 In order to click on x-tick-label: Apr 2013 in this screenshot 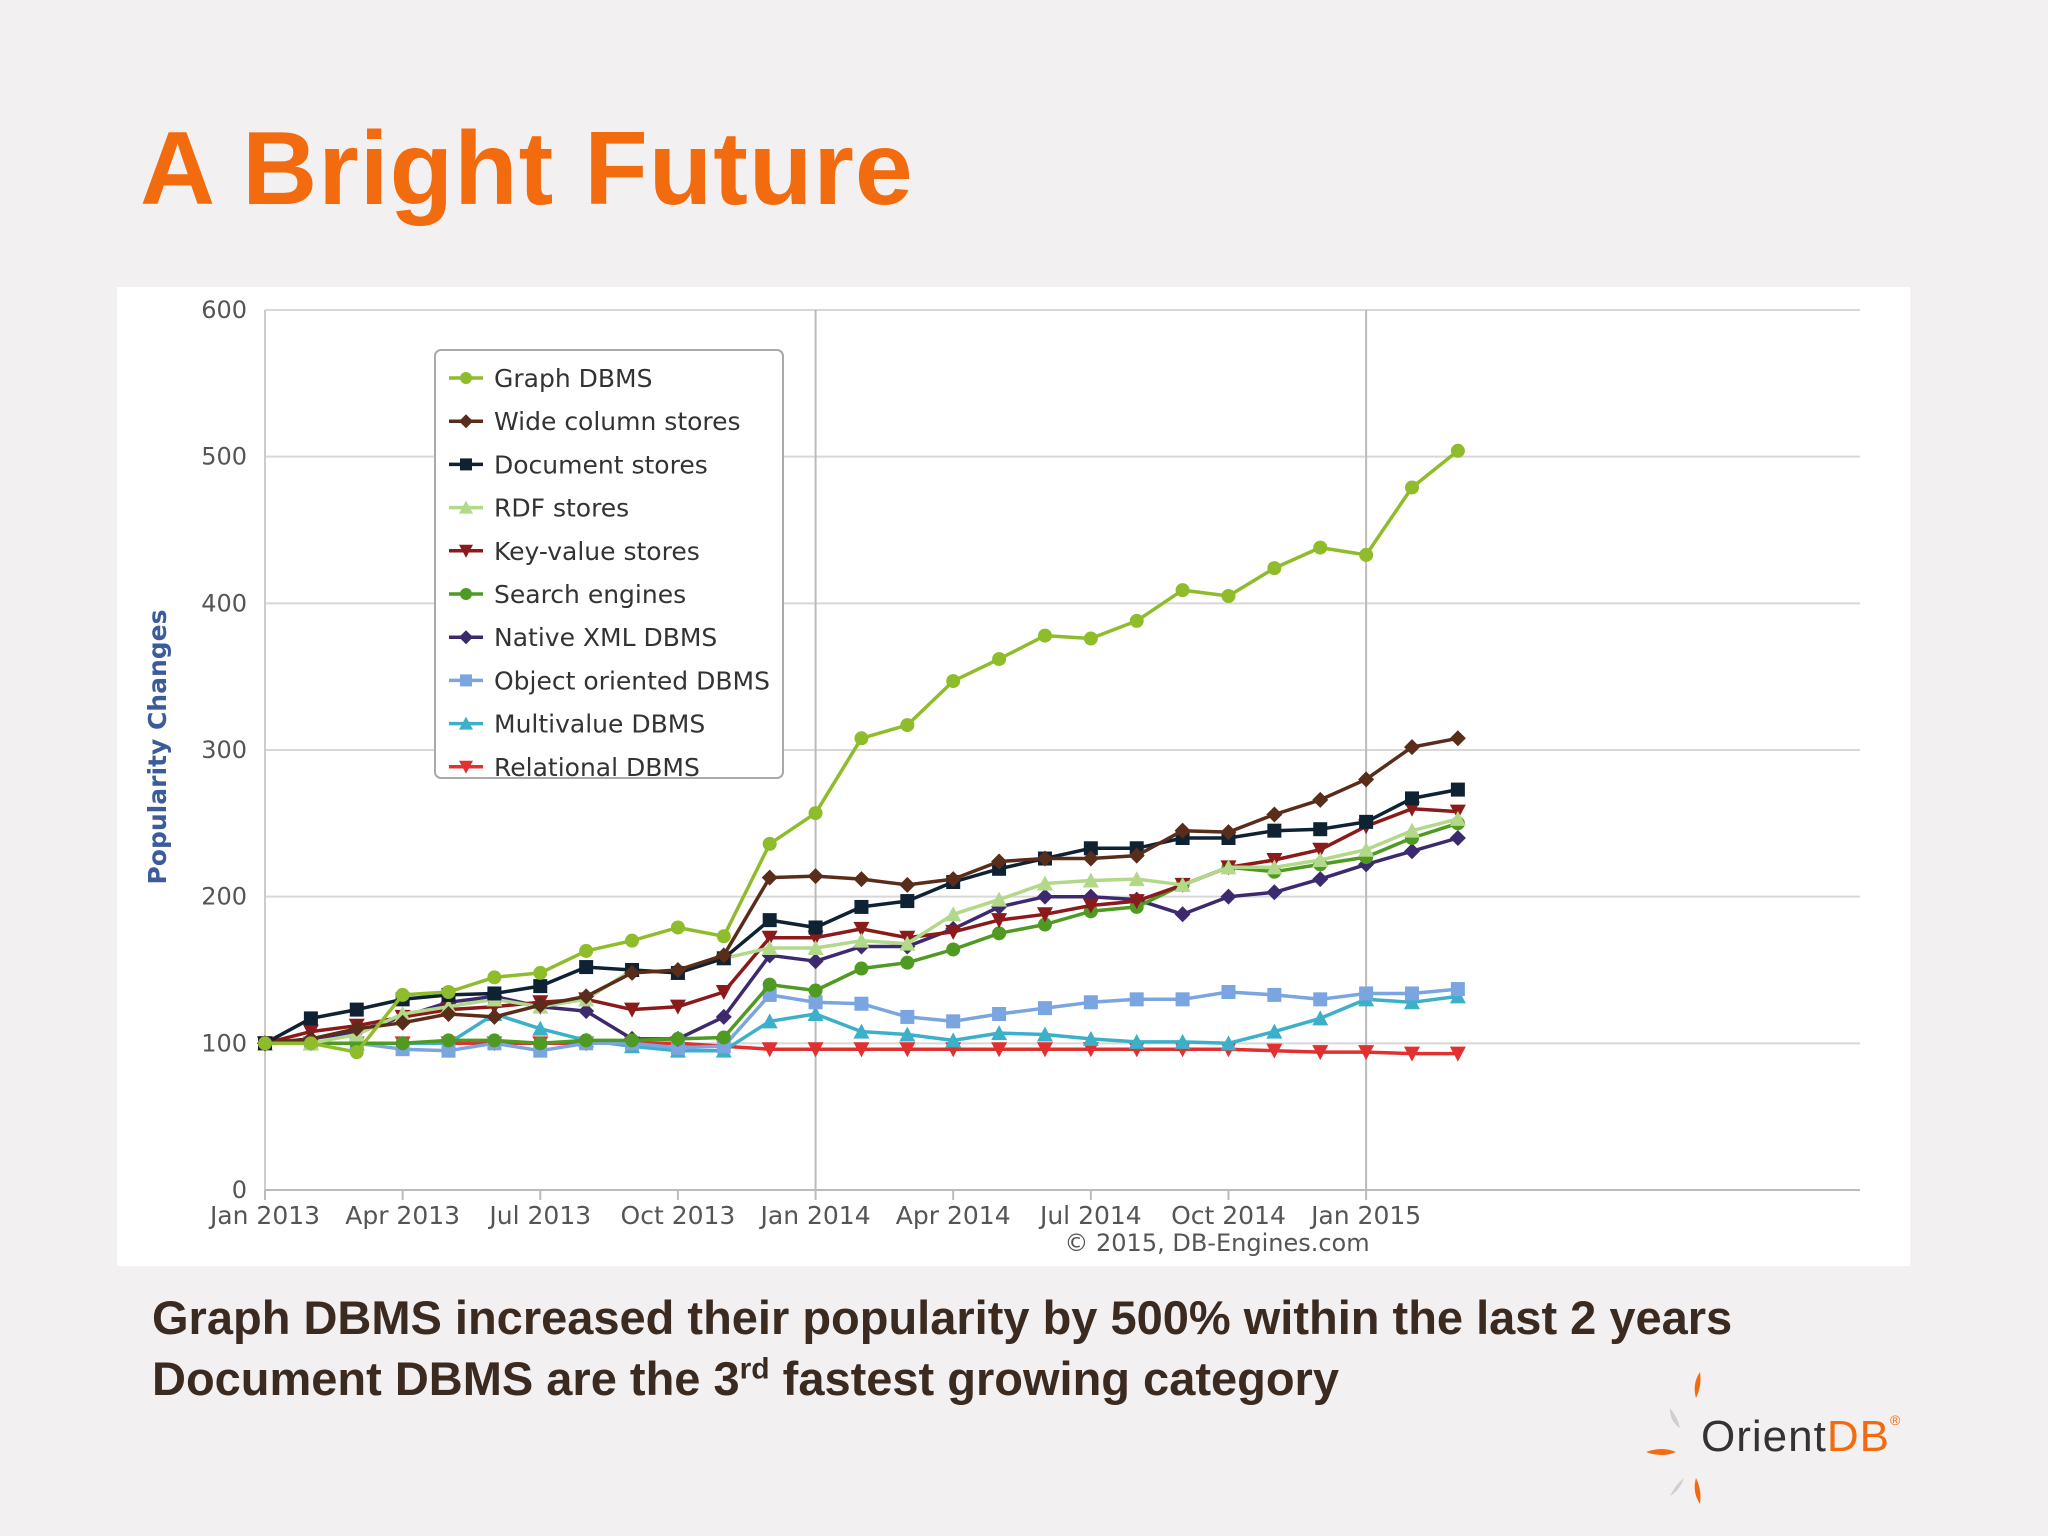, I will do `click(402, 1215)`.